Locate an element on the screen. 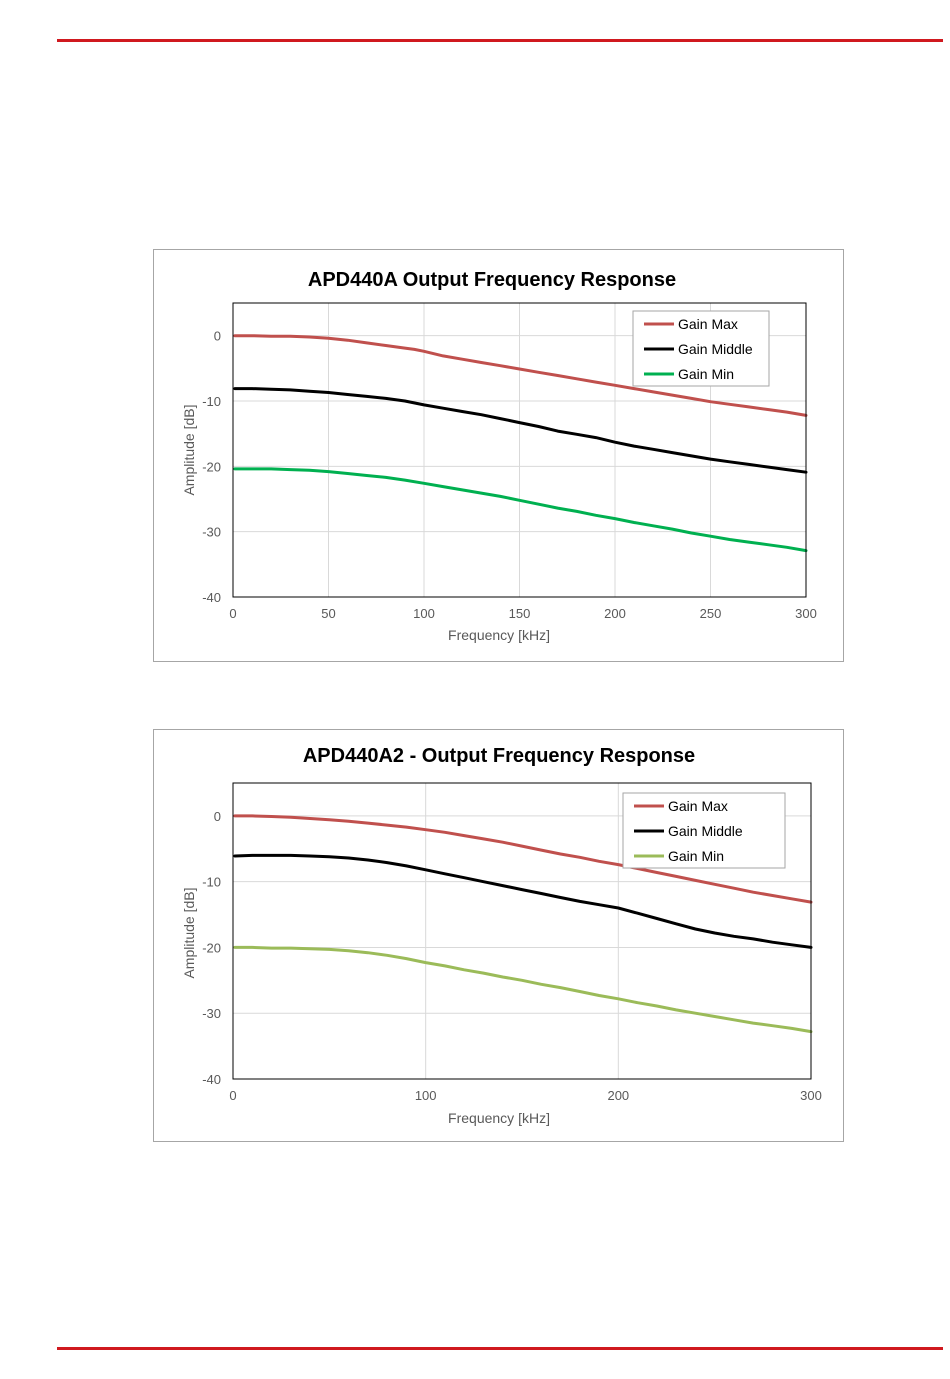  chart-title: APD440A Output Frequency Response is located at coordinates (492, 280).